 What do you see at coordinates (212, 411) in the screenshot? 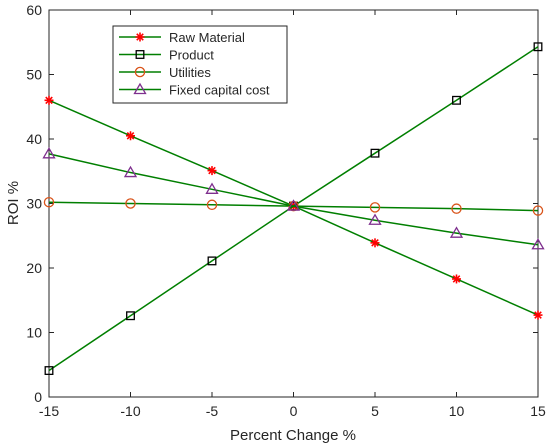
I see `x-tick-label-2: -5` at bounding box center [212, 411].